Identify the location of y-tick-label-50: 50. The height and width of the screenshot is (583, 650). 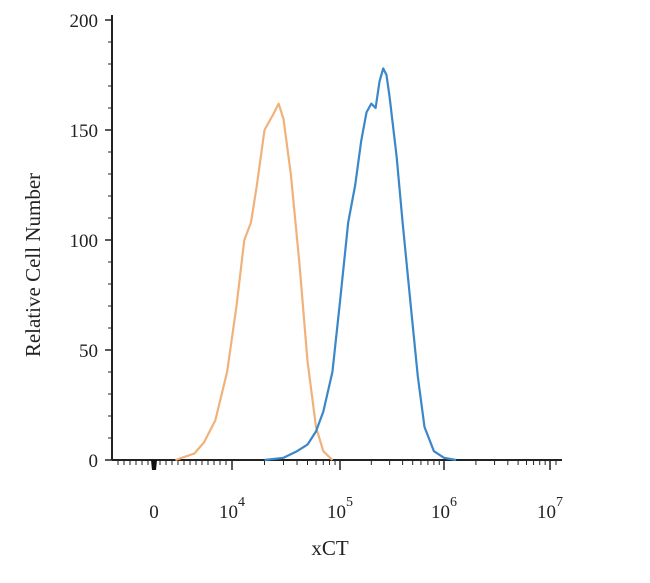
(88, 351).